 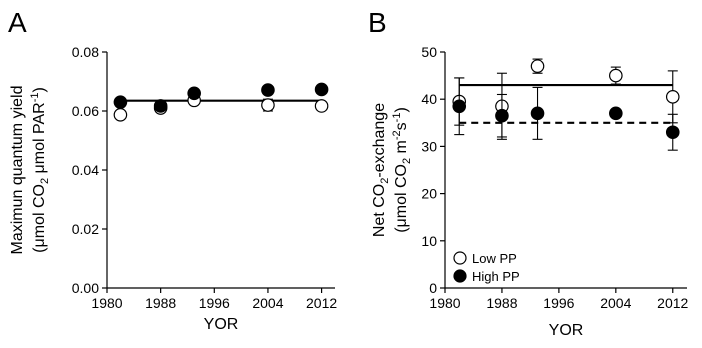 What do you see at coordinates (494, 258) in the screenshot?
I see `legend-low-pp-label: Low PP` at bounding box center [494, 258].